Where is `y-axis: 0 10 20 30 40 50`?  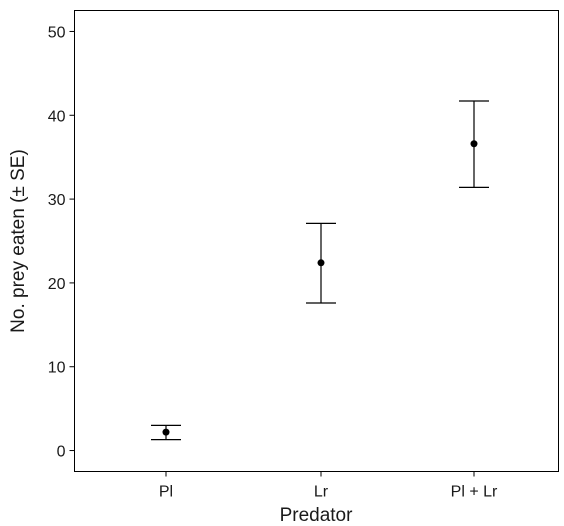 y-axis: 0 10 20 30 40 50 is located at coordinates (61, 242).